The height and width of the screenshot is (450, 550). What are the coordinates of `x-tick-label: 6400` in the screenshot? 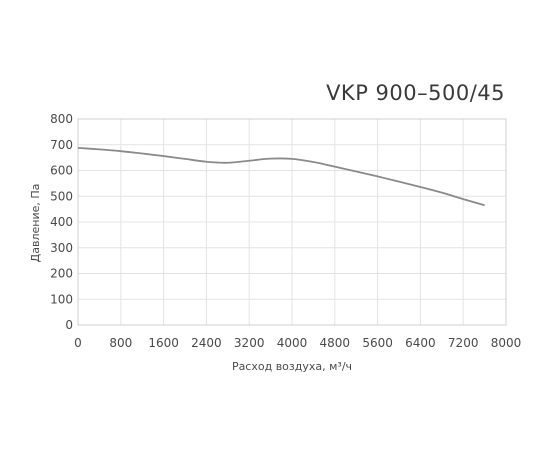 It's located at (420, 343).